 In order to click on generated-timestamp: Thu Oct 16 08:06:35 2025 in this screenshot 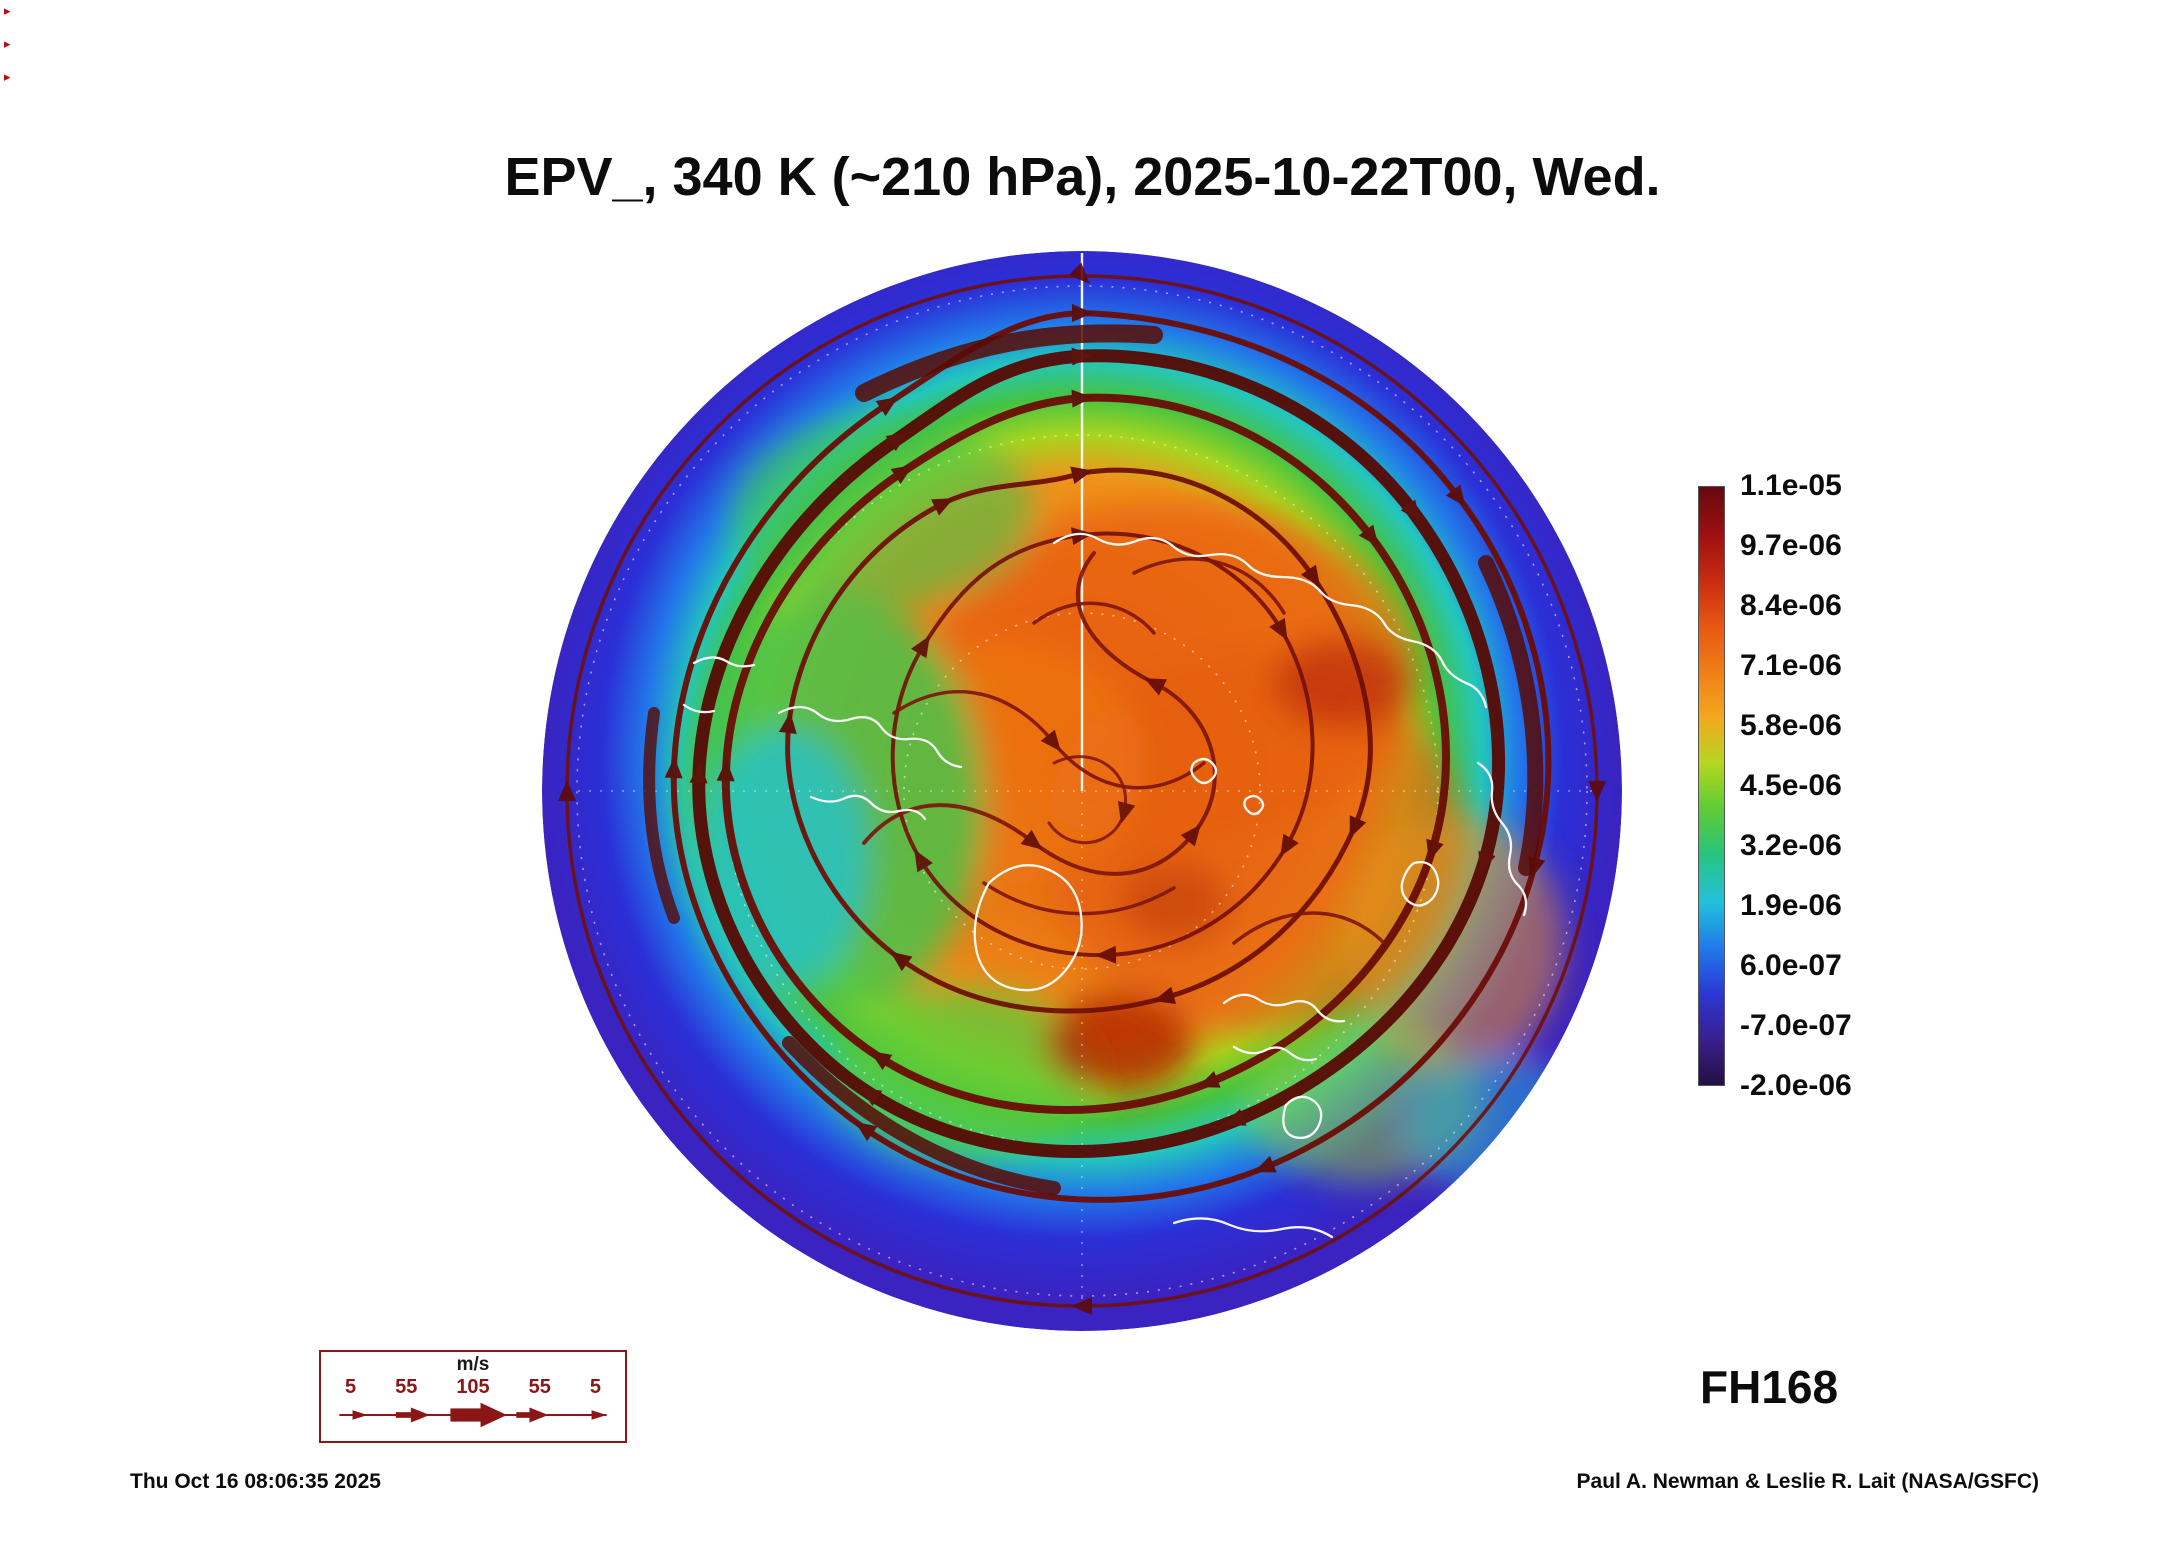, I will do `click(255, 1481)`.